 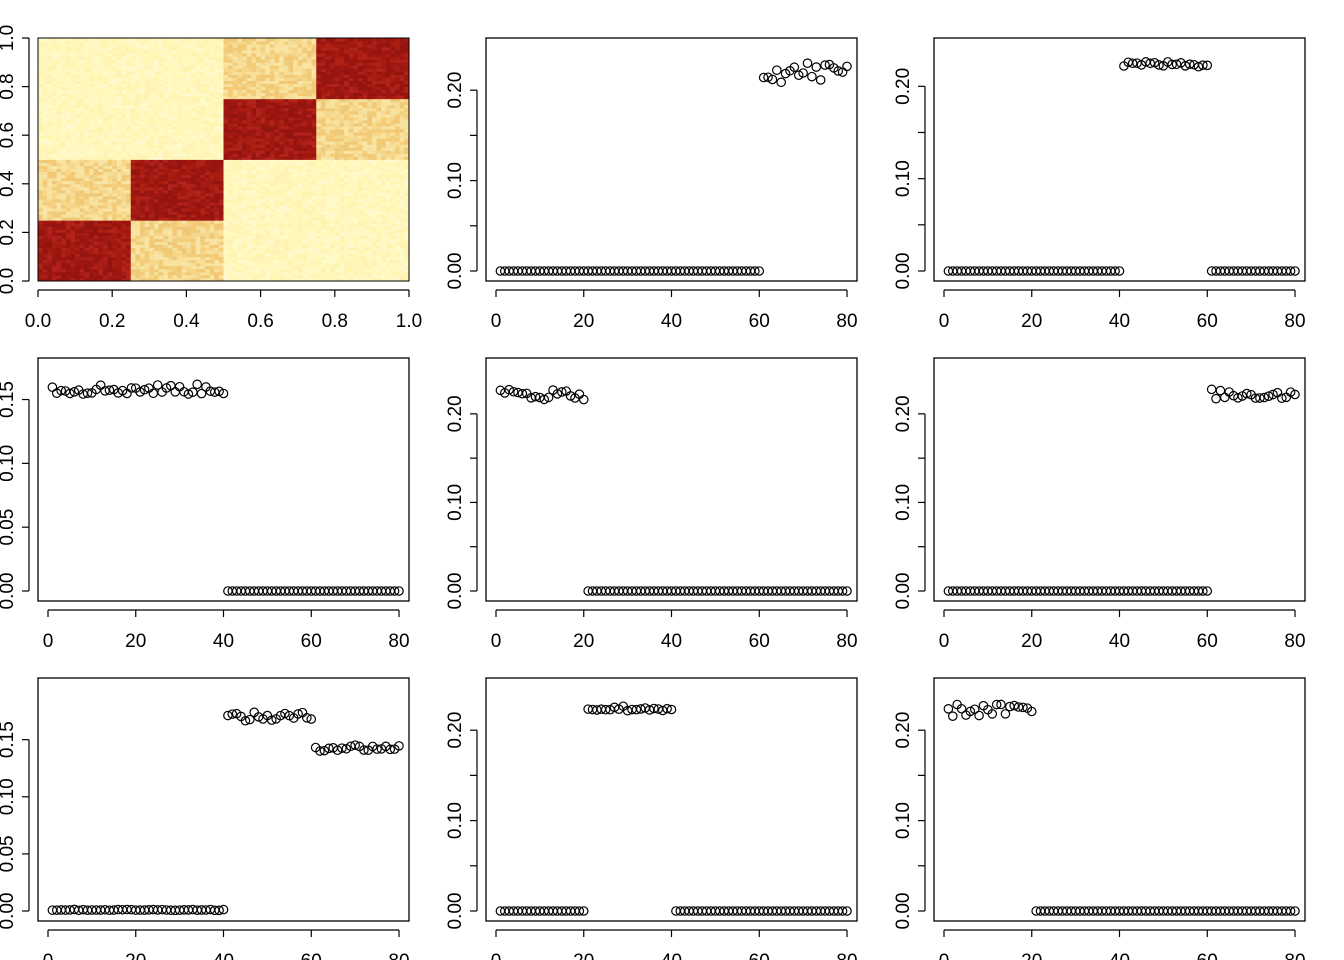 I want to click on x-tick-label: 0.2, so click(x=112, y=321).